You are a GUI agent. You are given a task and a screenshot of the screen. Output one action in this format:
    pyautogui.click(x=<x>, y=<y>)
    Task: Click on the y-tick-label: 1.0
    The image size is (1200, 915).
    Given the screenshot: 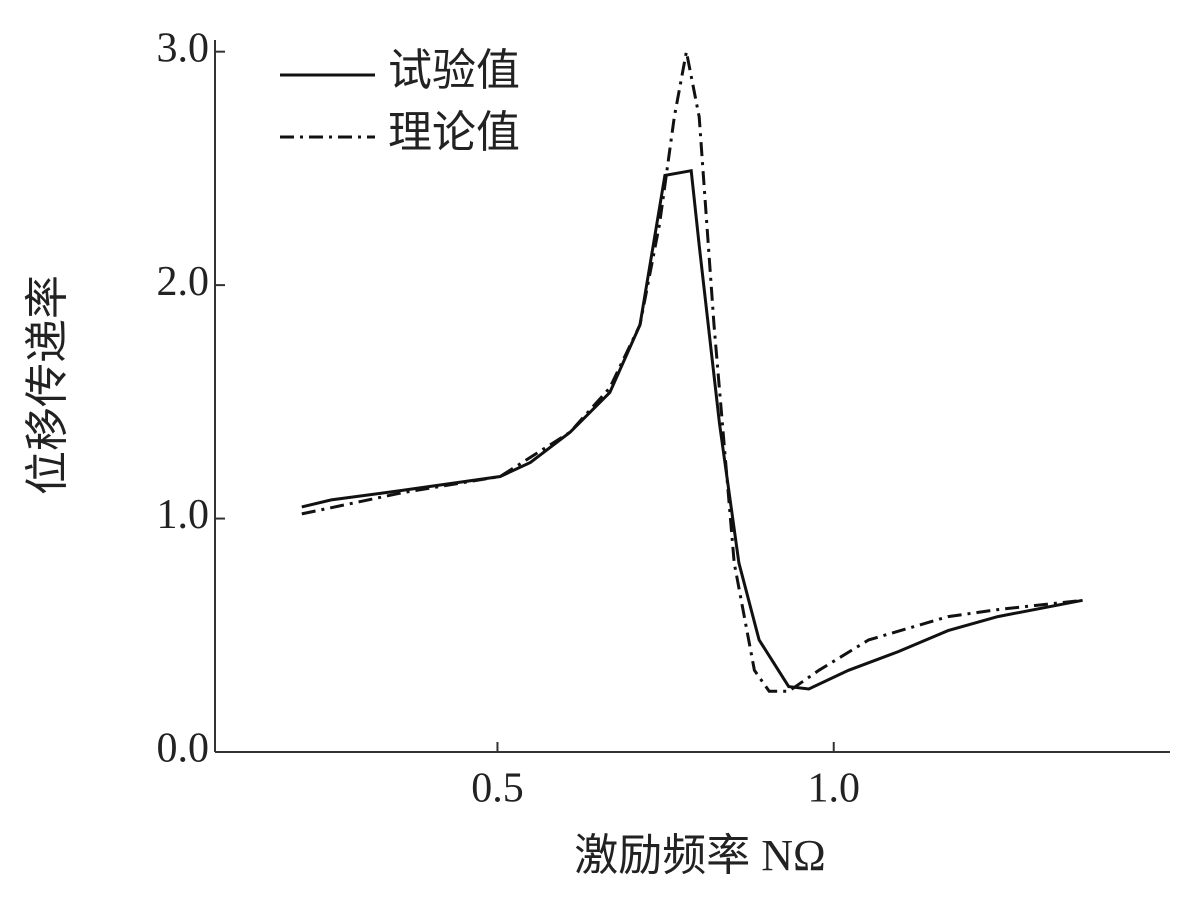 What is the action you would take?
    pyautogui.click(x=183, y=515)
    